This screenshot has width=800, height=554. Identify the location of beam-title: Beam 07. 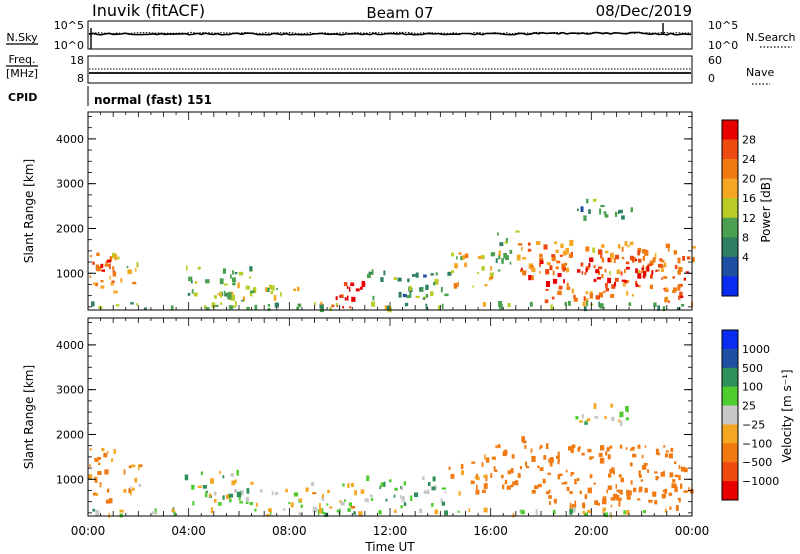
(399, 13).